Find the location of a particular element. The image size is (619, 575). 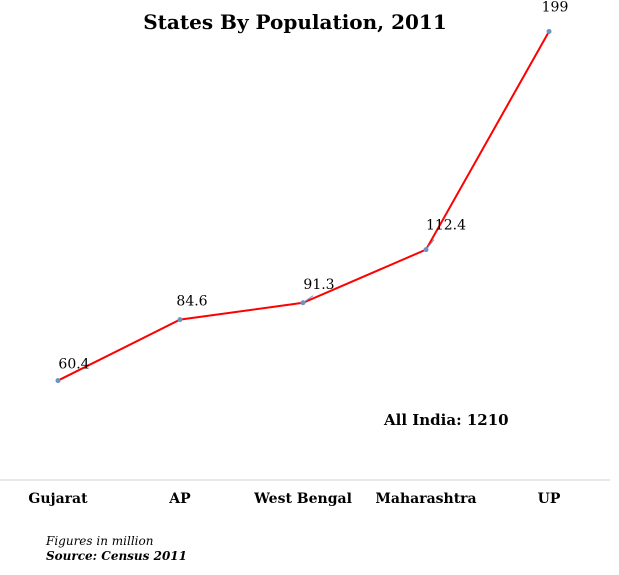

x-tick-label: AP is located at coordinates (179, 499).